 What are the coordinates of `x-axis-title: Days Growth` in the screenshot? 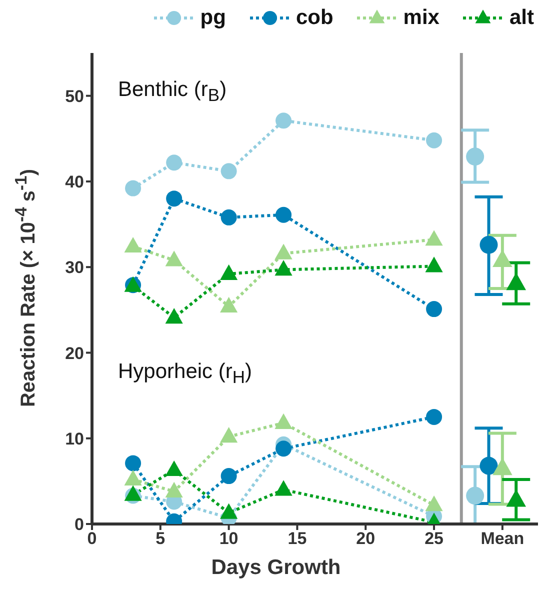 It's located at (276, 568).